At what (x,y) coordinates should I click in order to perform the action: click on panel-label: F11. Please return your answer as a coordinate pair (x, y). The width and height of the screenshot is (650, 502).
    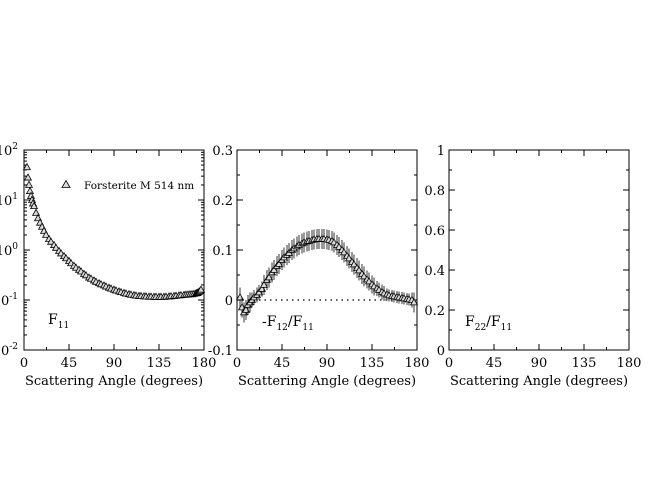
    Looking at the image, I should click on (58, 321).